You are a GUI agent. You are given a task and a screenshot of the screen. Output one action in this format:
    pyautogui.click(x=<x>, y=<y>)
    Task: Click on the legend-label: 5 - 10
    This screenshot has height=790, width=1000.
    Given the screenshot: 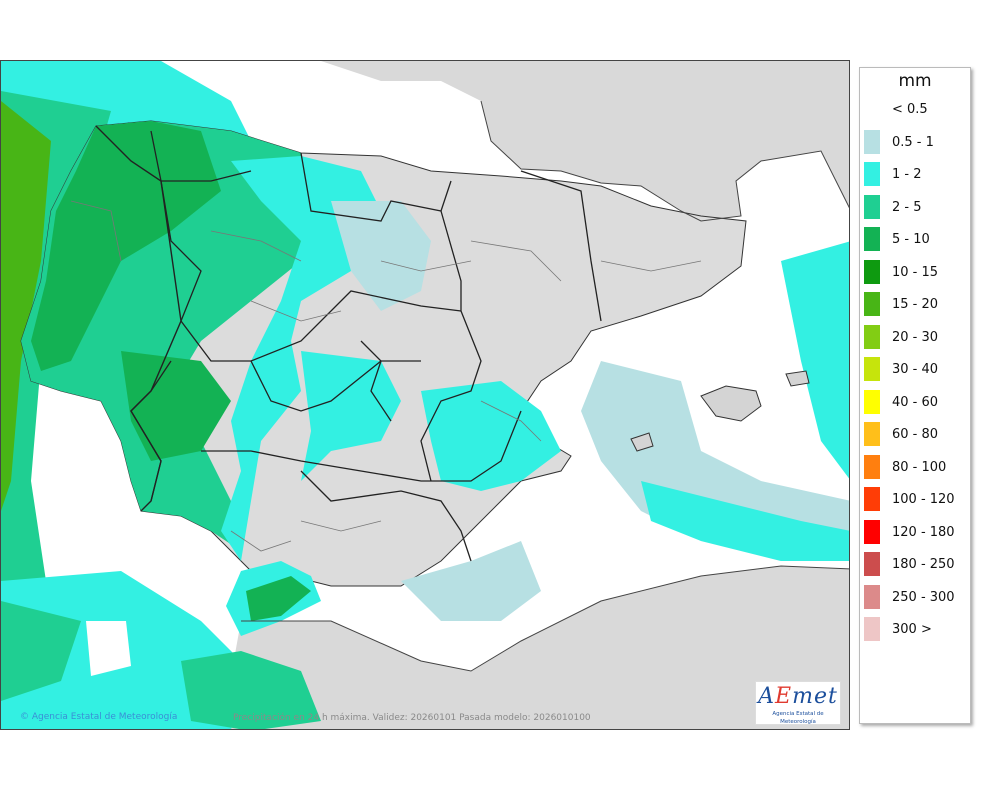 What is the action you would take?
    pyautogui.click(x=911, y=239)
    